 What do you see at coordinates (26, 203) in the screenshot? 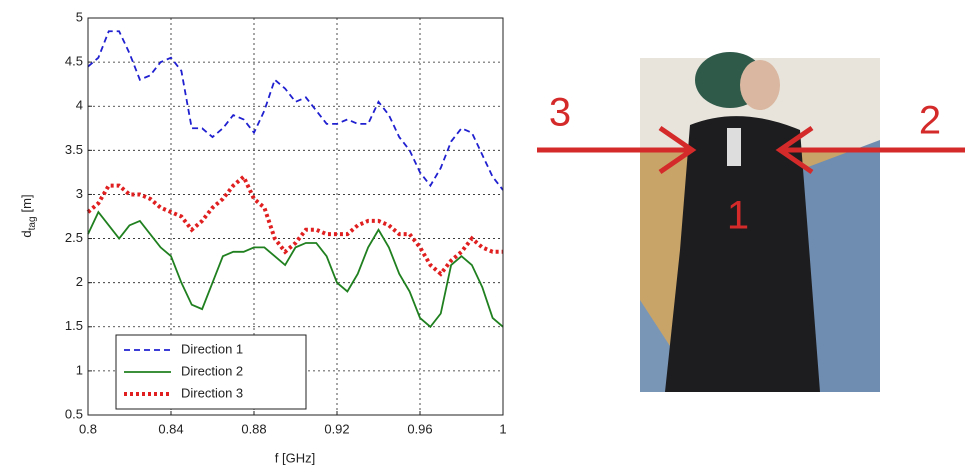
I see `y-label-unit: [m]` at bounding box center [26, 203].